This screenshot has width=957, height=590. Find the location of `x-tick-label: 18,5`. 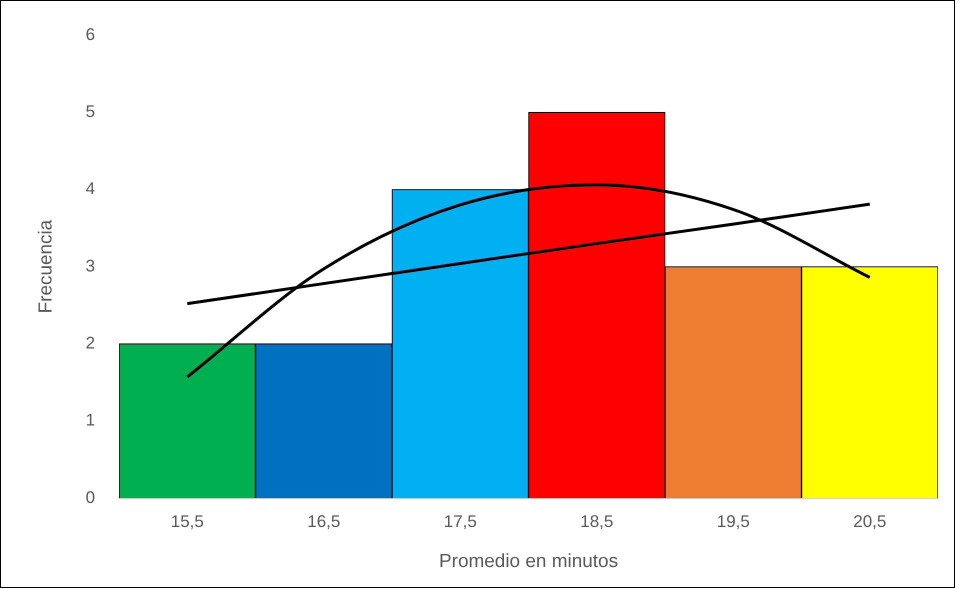

x-tick-label: 18,5 is located at coordinates (597, 521).